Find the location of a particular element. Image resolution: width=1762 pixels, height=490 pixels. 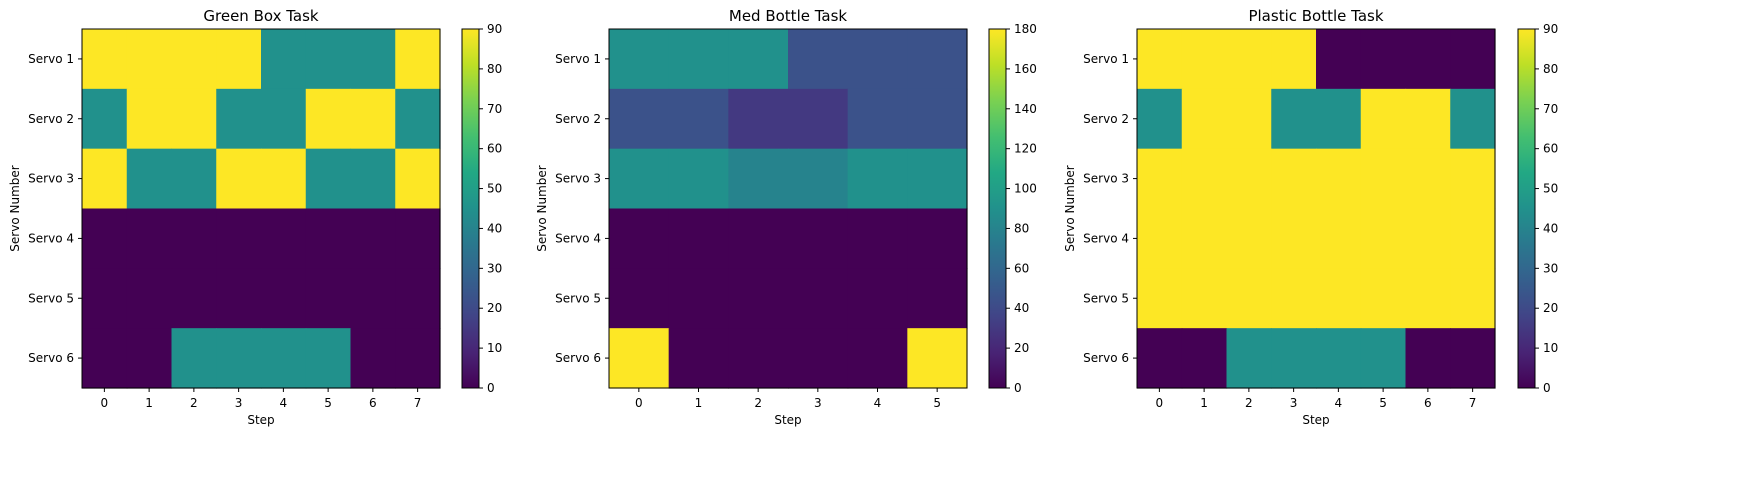

colorbar-tick-label: 80 is located at coordinates (1550, 69).